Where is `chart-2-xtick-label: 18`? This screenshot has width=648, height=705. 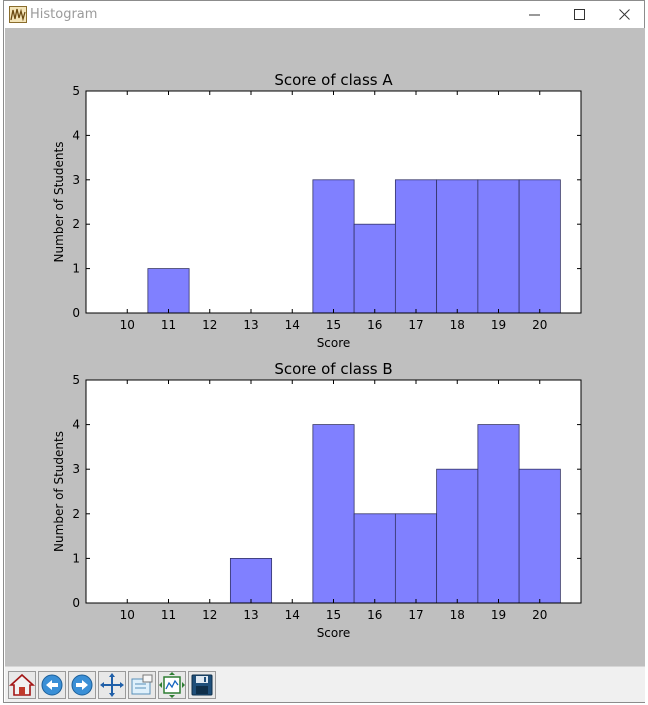 chart-2-xtick-label: 18 is located at coordinates (457, 615).